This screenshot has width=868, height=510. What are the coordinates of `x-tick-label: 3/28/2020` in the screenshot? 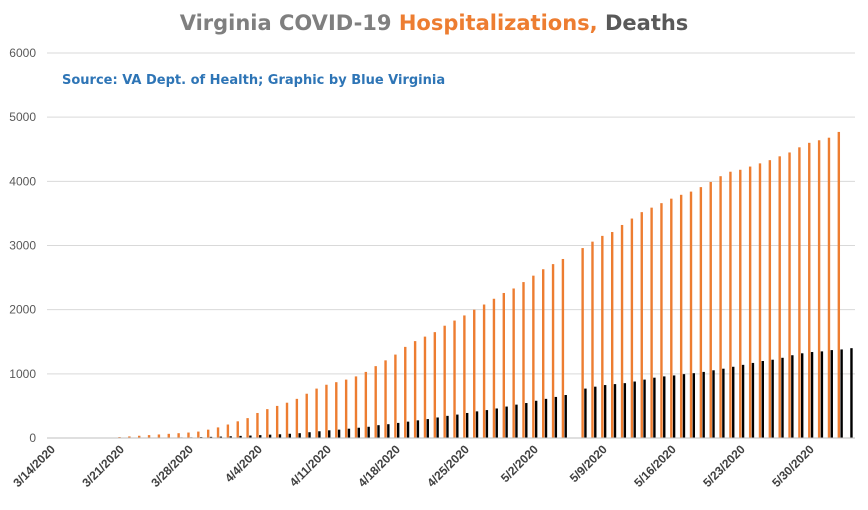 It's located at (172, 466).